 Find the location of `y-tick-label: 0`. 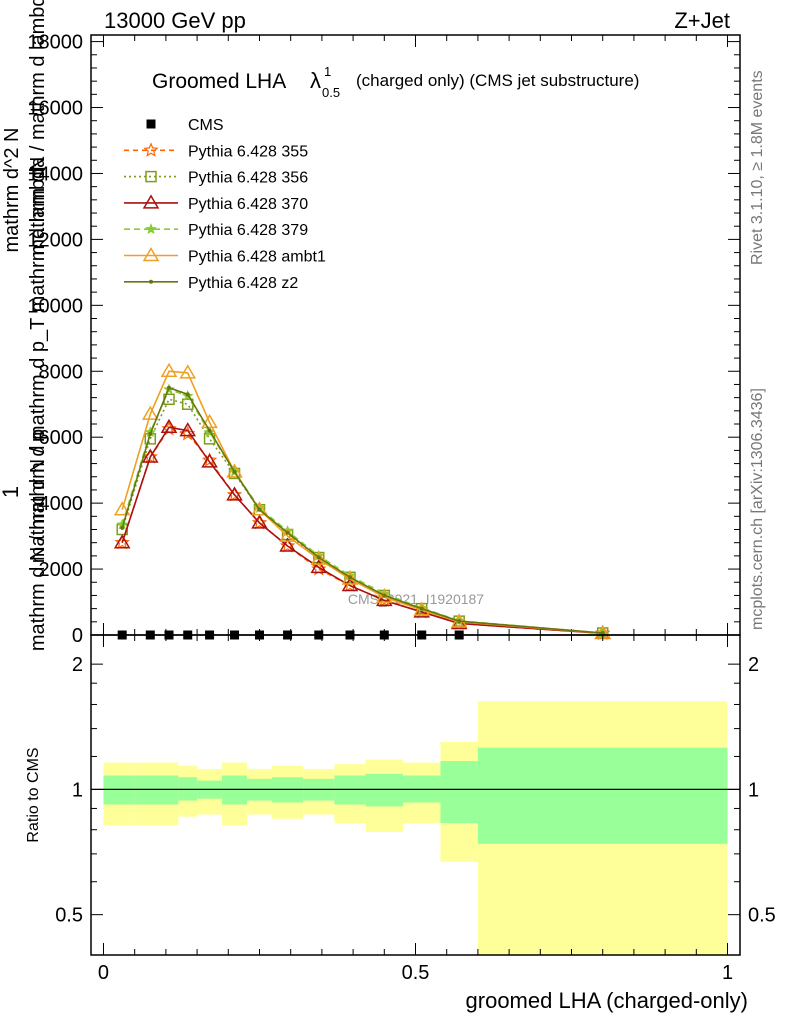

y-tick-label: 0 is located at coordinates (77, 636).